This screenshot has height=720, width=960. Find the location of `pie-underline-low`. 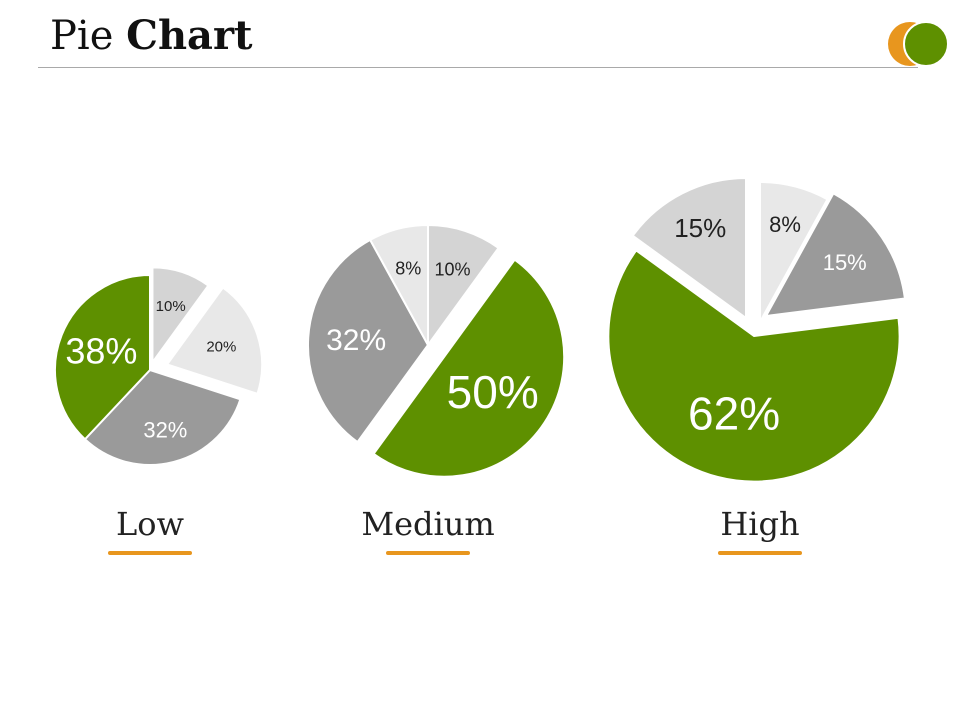

pie-underline-low is located at coordinates (150, 553).